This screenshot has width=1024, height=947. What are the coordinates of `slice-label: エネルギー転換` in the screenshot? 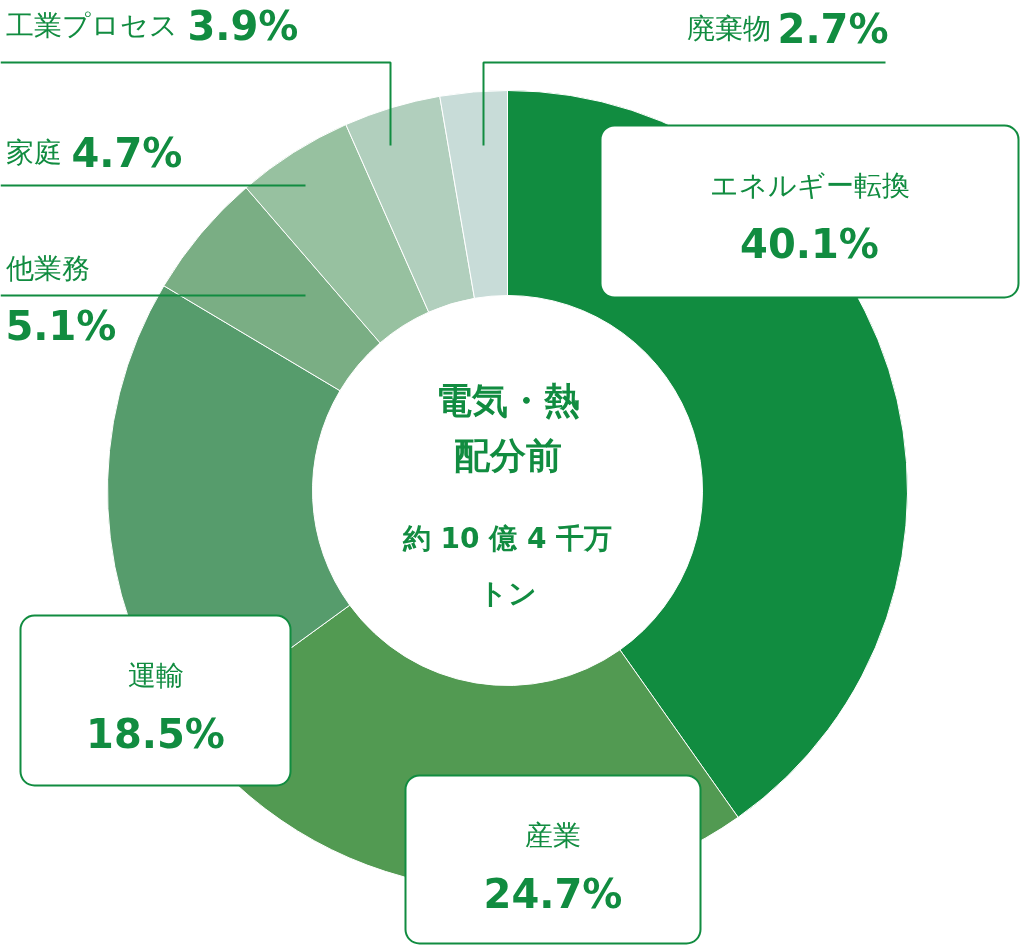 It's located at (809, 185).